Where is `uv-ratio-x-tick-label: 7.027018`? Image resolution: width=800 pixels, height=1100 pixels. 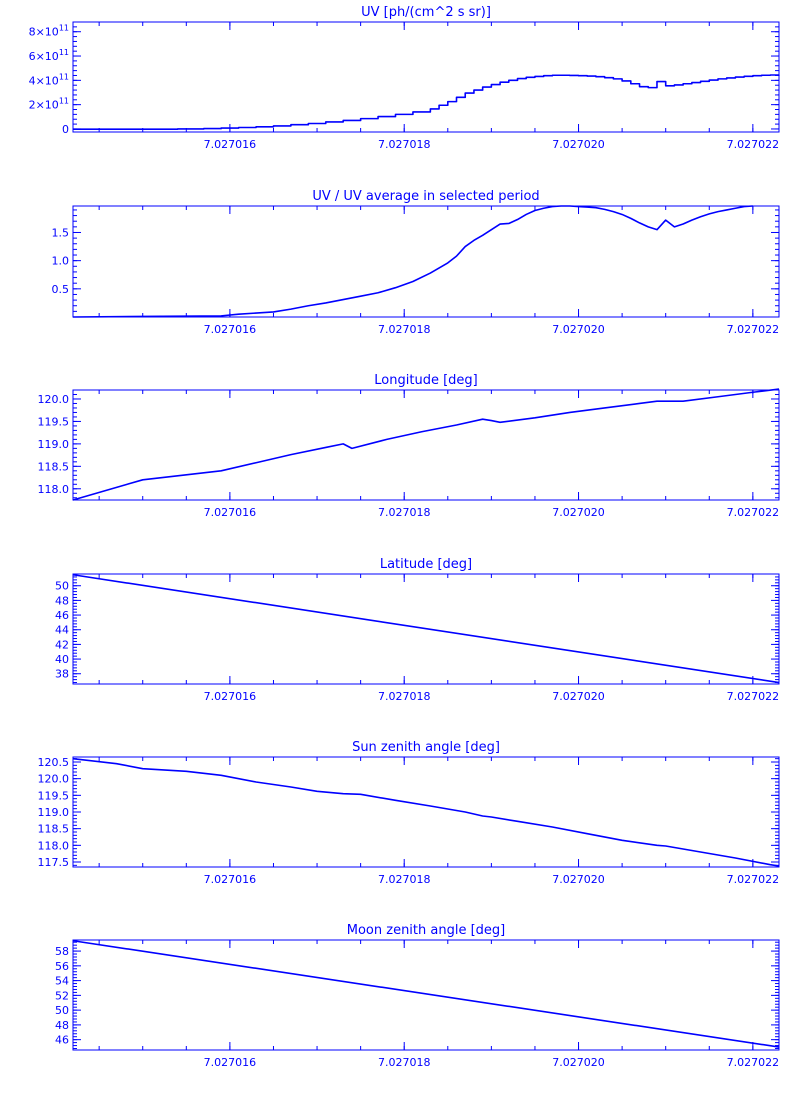 uv-ratio-x-tick-label: 7.027018 is located at coordinates (404, 329).